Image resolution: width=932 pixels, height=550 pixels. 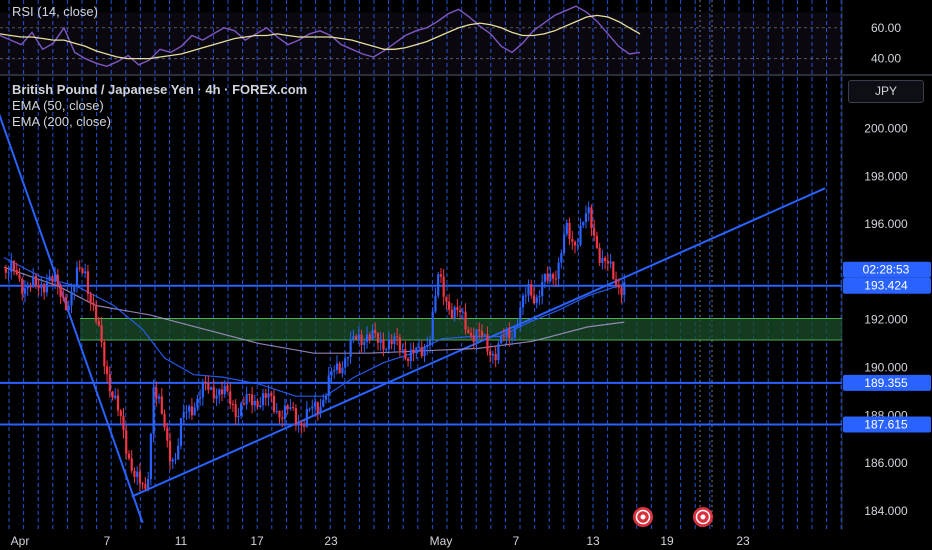 What do you see at coordinates (886, 368) in the screenshot?
I see `y-tick-label: 190.000` at bounding box center [886, 368].